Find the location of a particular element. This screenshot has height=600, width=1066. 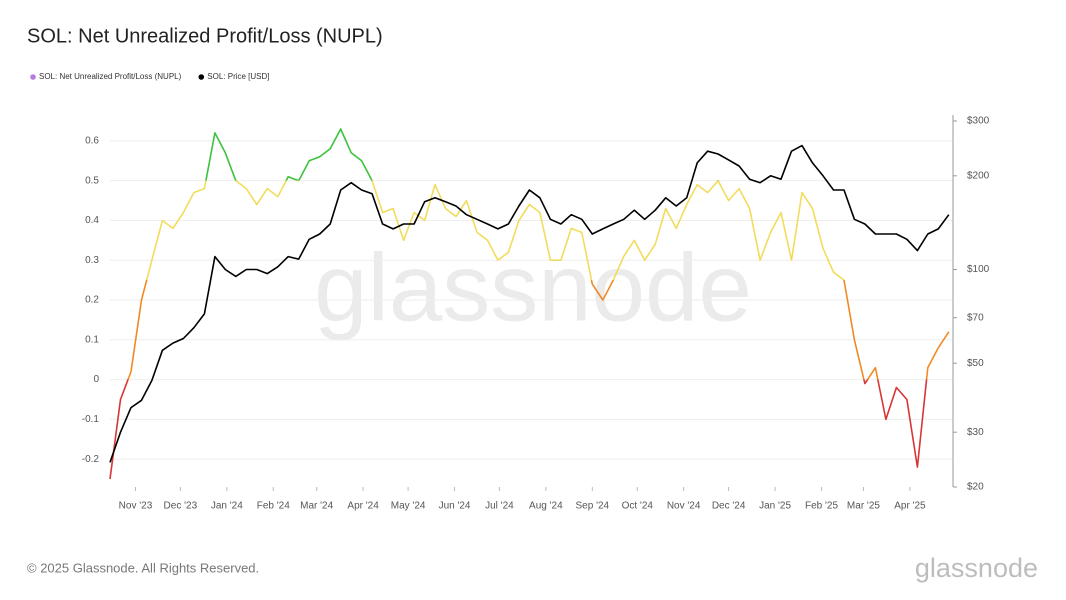

y2-tick-label: $300 is located at coordinates (978, 121).